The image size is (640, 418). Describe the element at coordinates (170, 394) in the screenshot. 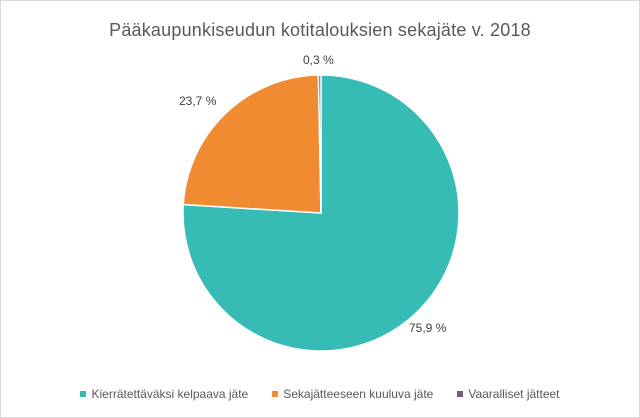

I see `legend-label-recyclable: Kierrätettäväksi kelpaava jäte` at that location.